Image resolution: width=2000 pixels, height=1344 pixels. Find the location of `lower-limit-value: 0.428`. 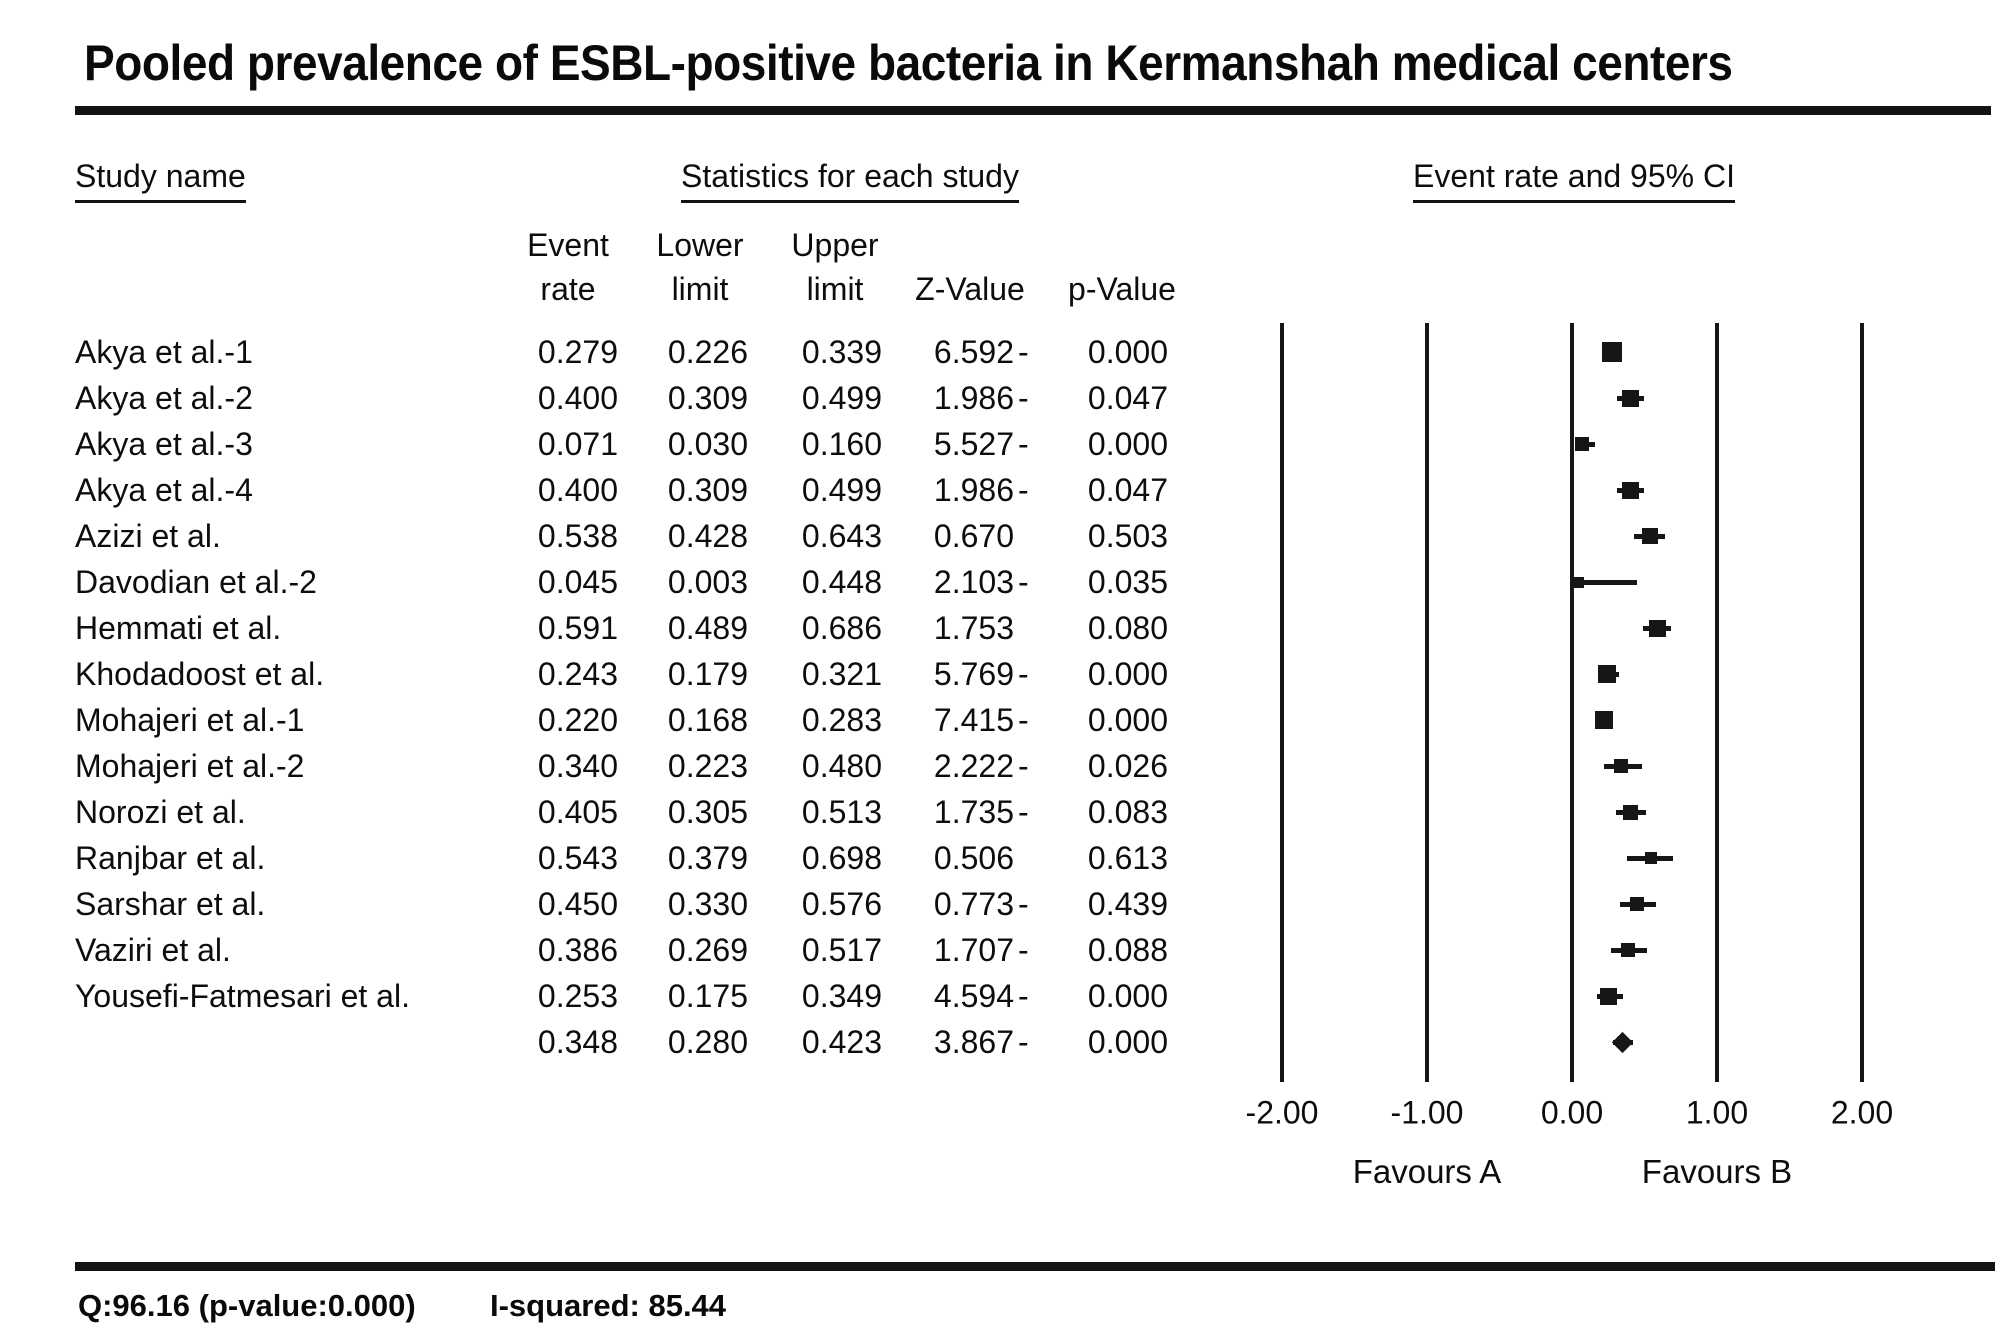

lower-limit-value: 0.428 is located at coordinates (707, 536).